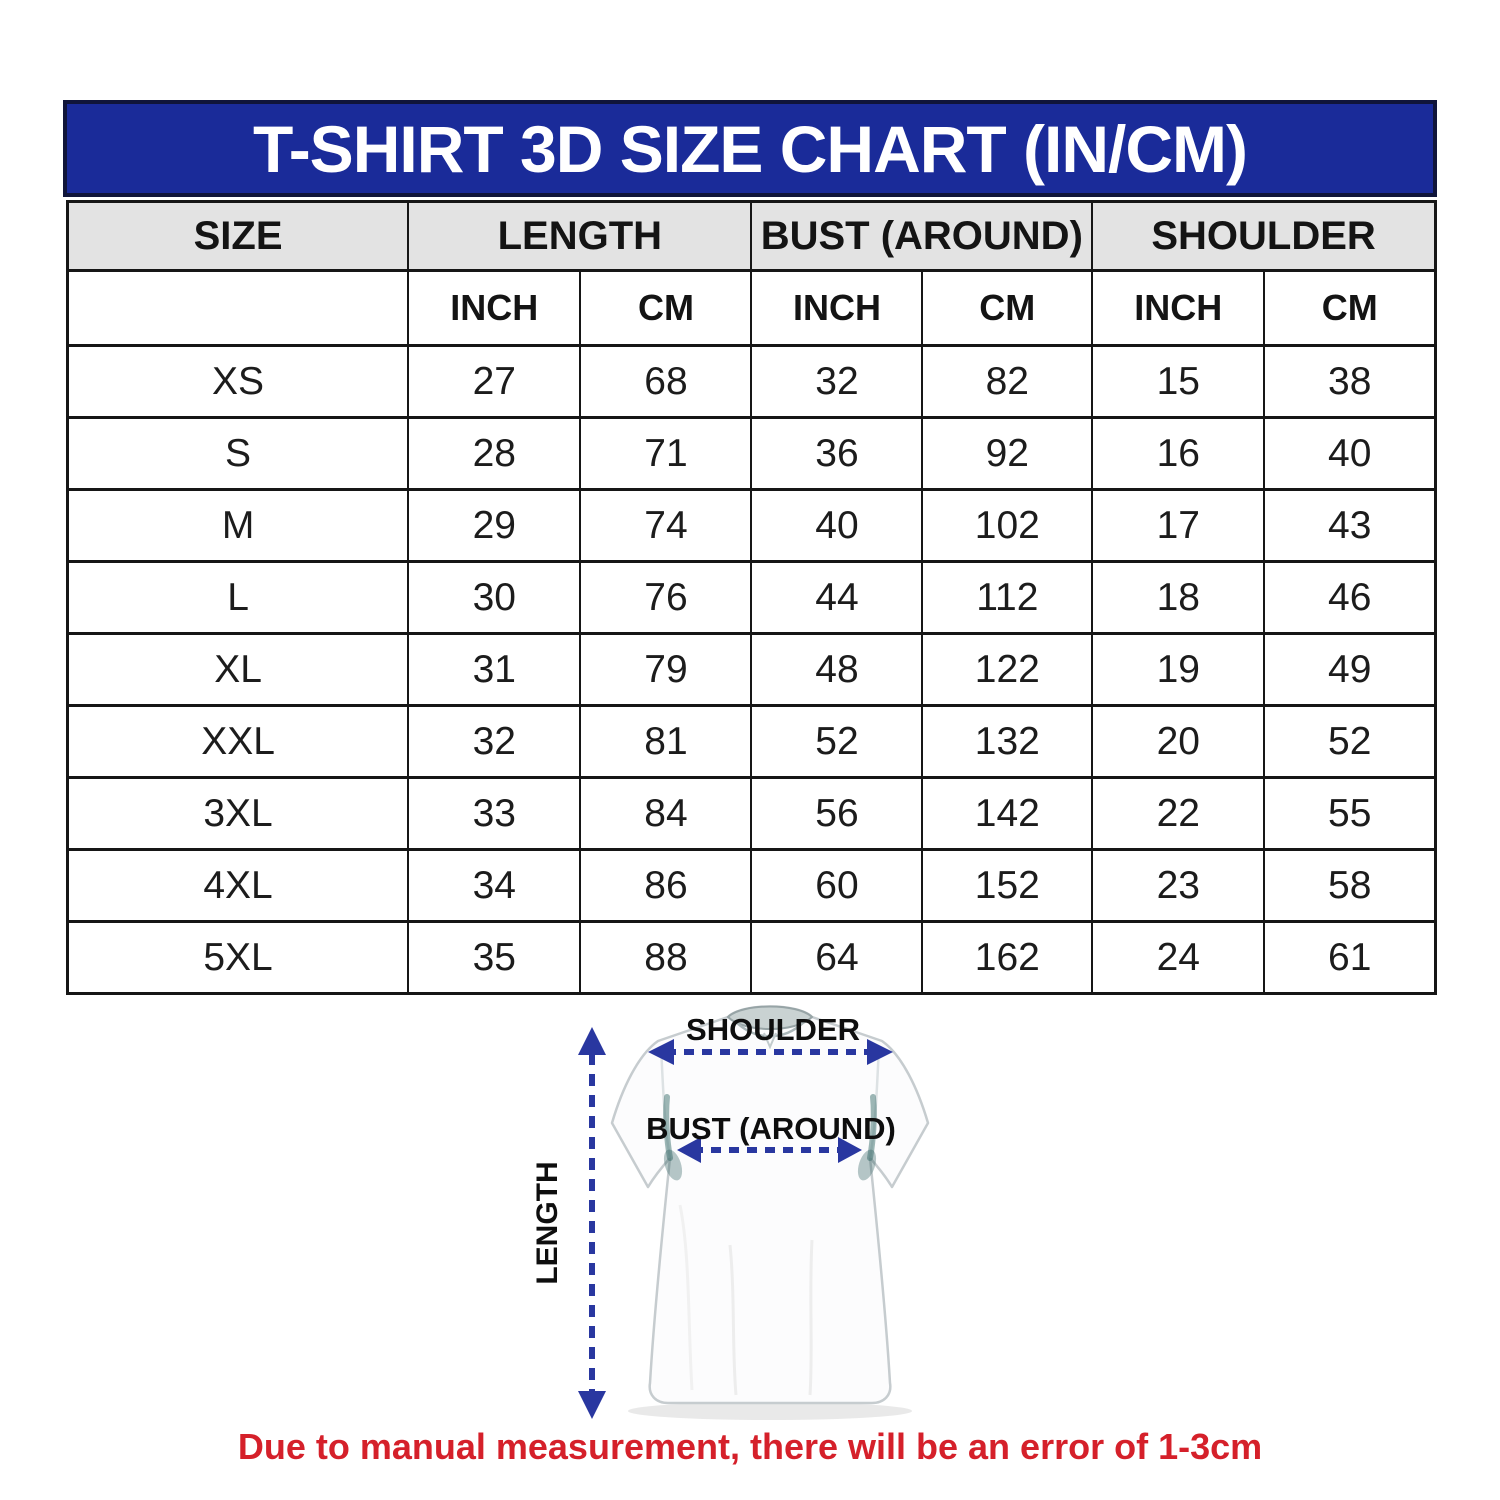 This screenshot has width=1500, height=1500. What do you see at coordinates (1178, 597) in the screenshot?
I see `value-cell: 18` at bounding box center [1178, 597].